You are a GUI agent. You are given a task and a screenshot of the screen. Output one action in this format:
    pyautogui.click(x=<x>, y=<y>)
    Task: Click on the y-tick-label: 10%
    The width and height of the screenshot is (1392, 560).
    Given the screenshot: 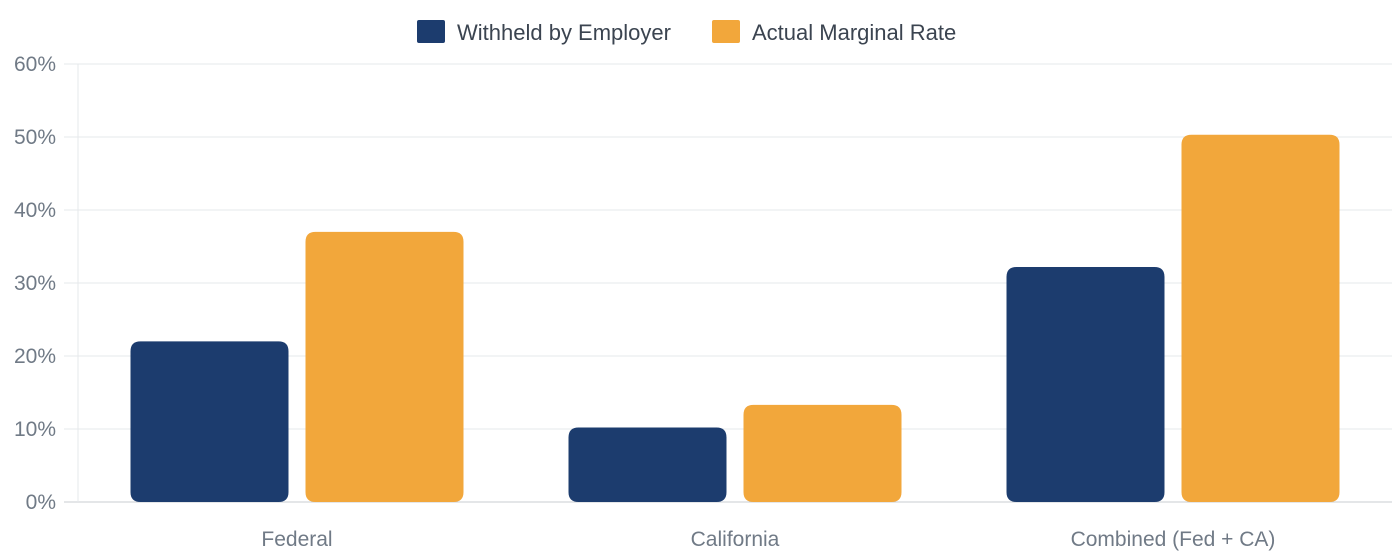 What is the action you would take?
    pyautogui.click(x=35, y=429)
    